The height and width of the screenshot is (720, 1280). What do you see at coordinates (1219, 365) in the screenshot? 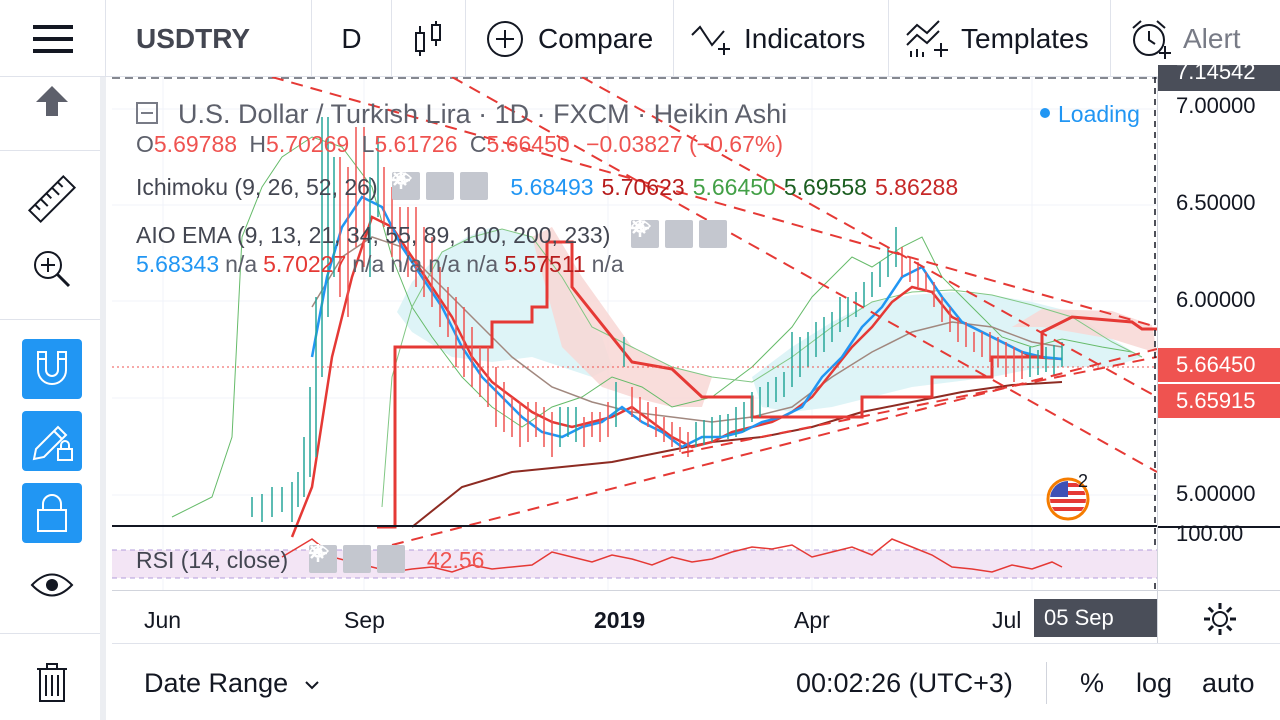
I see `current-price-badge: 5.66450` at bounding box center [1219, 365].